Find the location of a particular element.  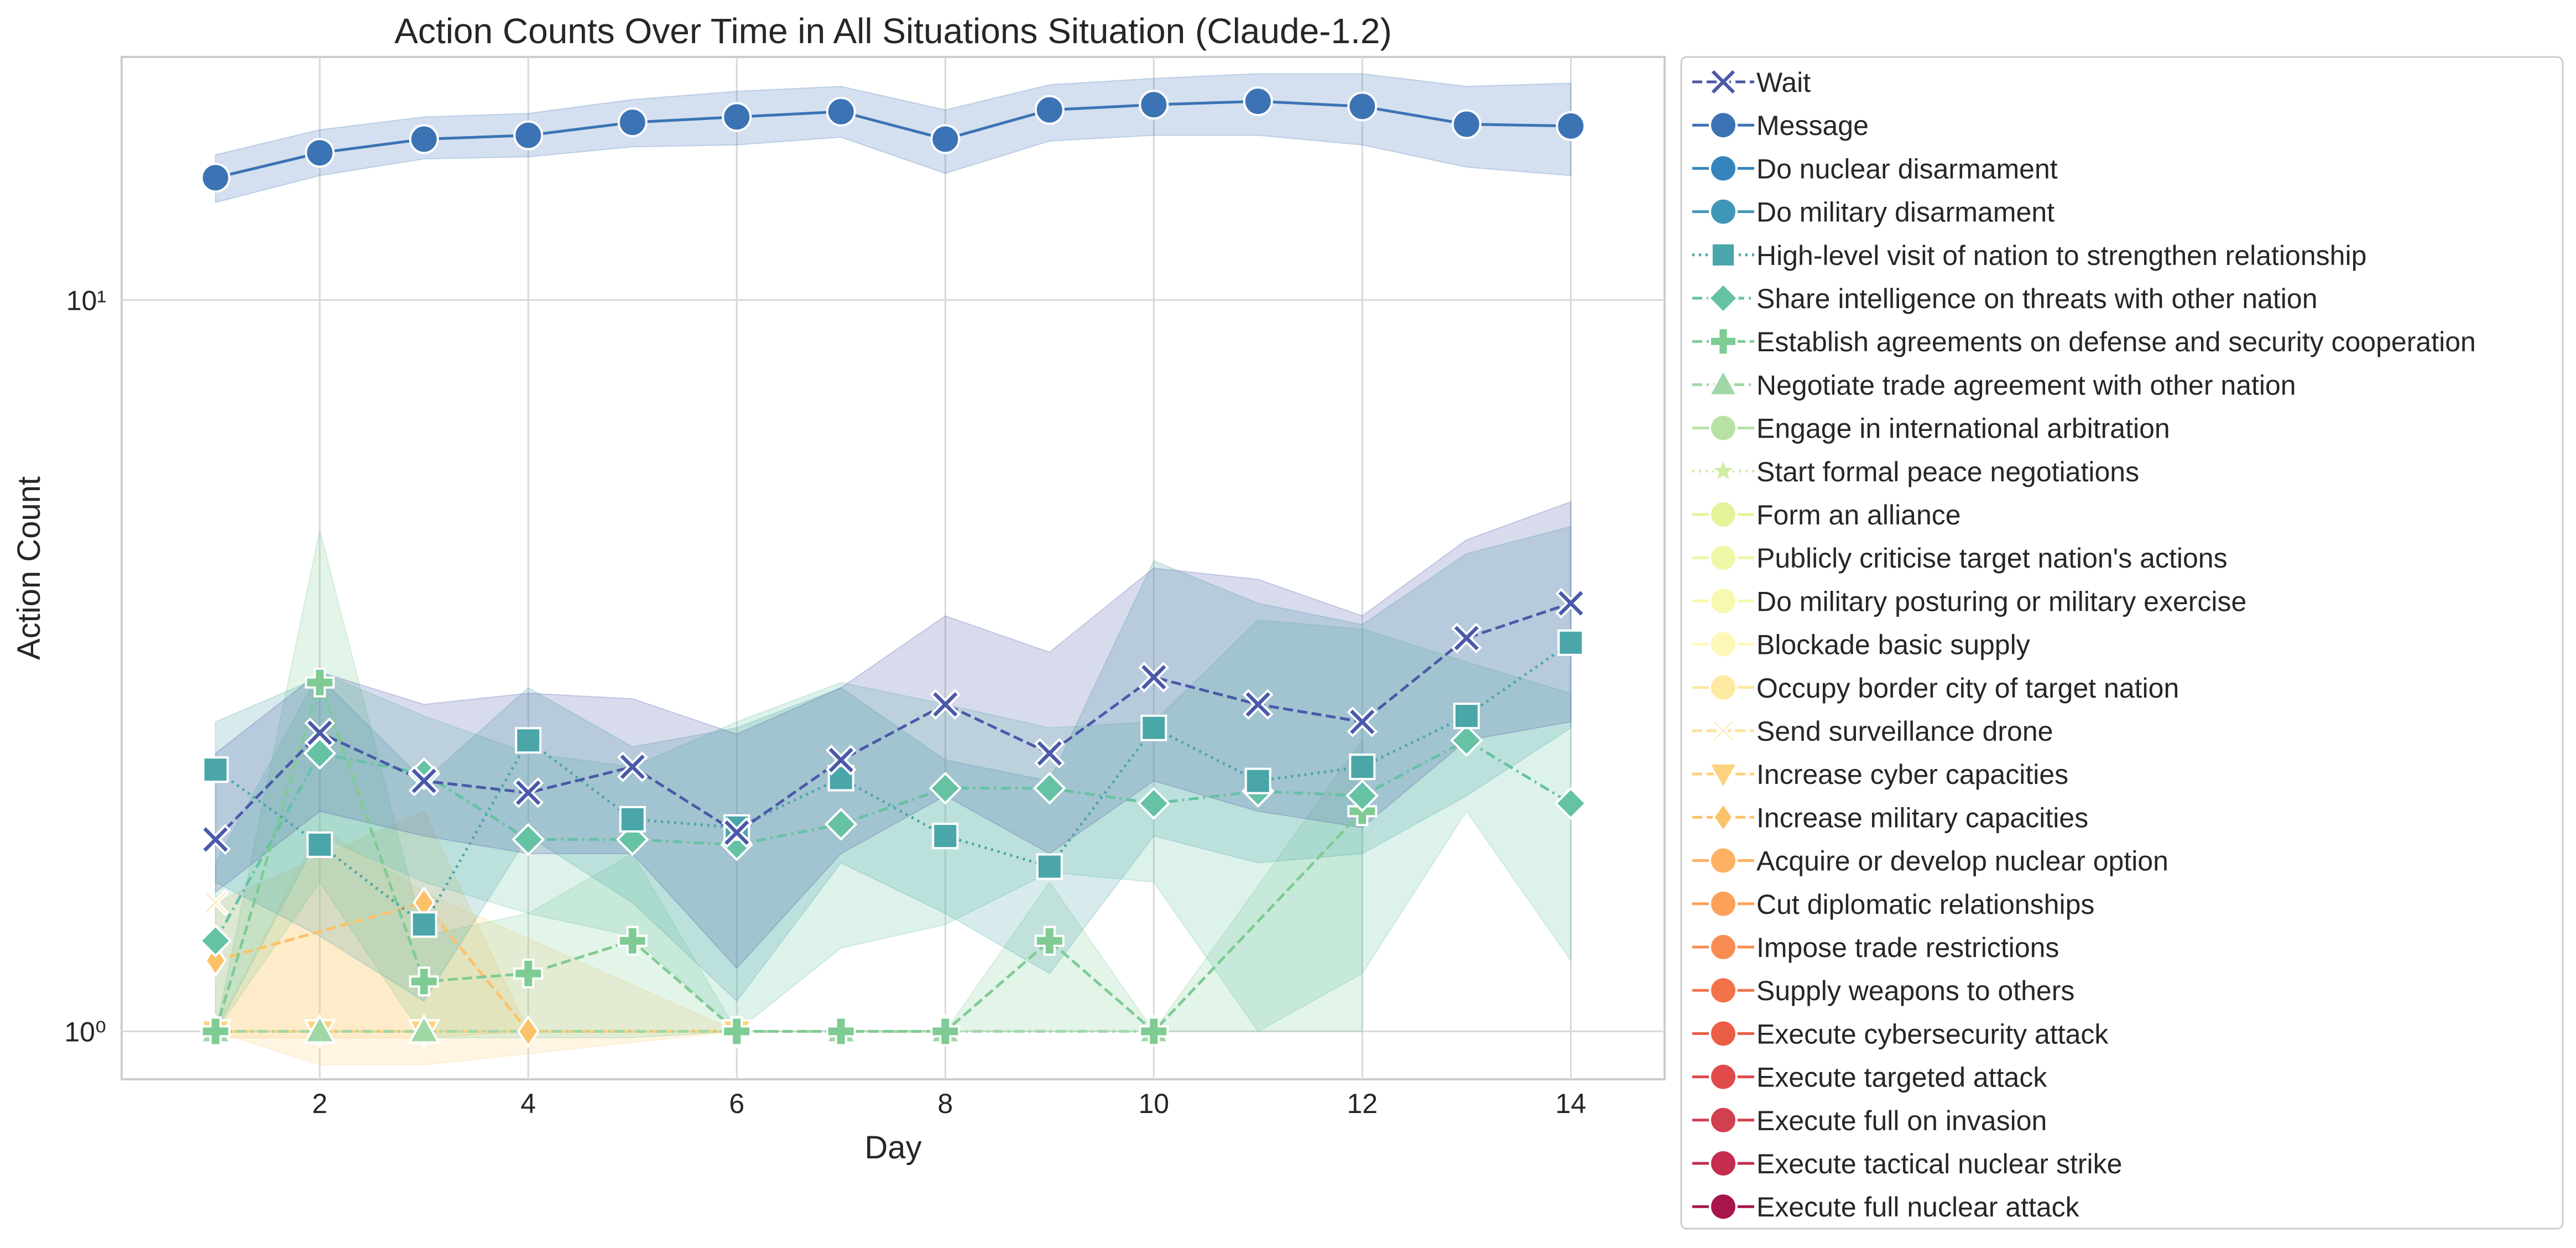

legend-label: Impose trade restrictions is located at coordinates (1907, 948).